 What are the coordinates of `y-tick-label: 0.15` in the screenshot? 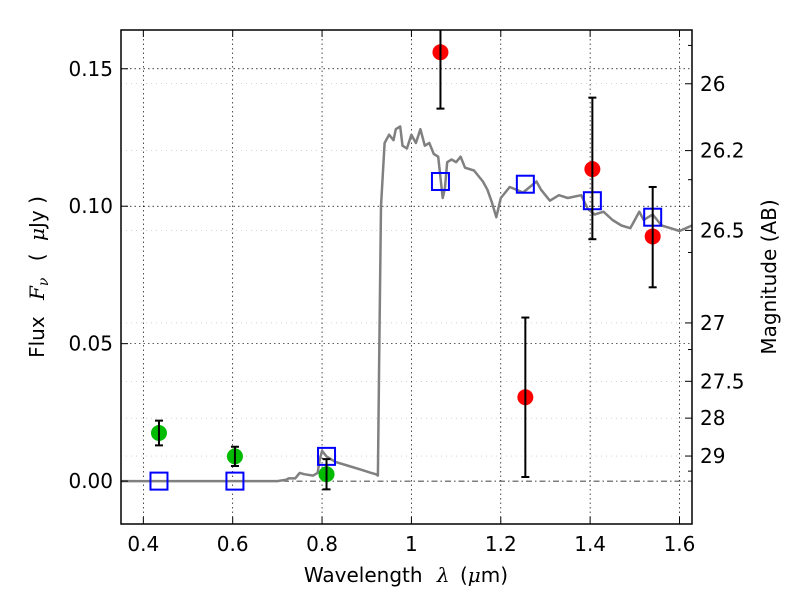 It's located at (90, 69).